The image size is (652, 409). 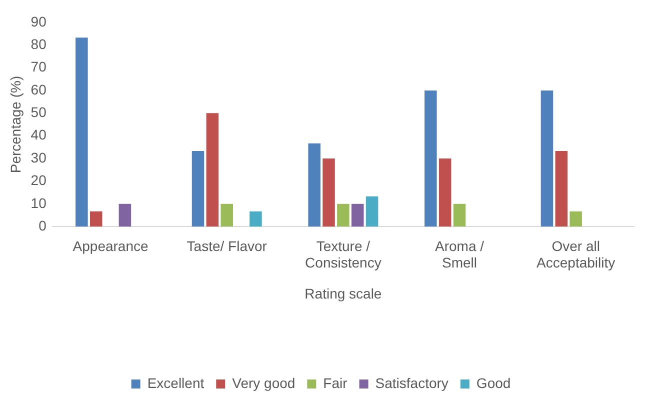 I want to click on legend-label: Good, so click(x=493, y=382).